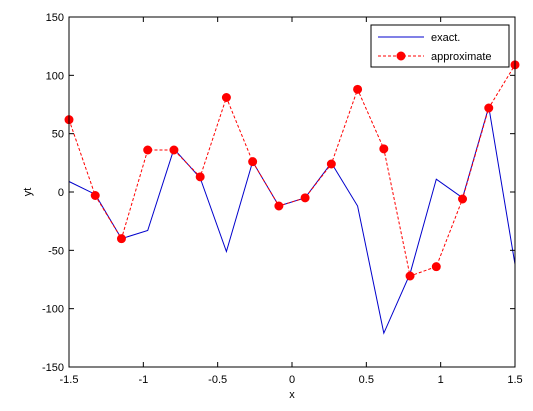  What do you see at coordinates (217, 380) in the screenshot?
I see `x-tick-label: -0.5` at bounding box center [217, 380].